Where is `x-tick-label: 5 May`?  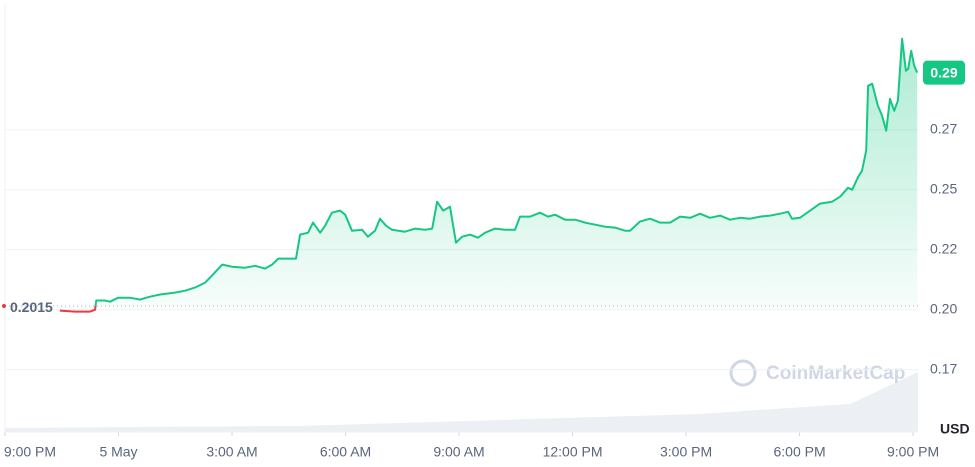 x-tick-label: 5 May is located at coordinates (118, 452).